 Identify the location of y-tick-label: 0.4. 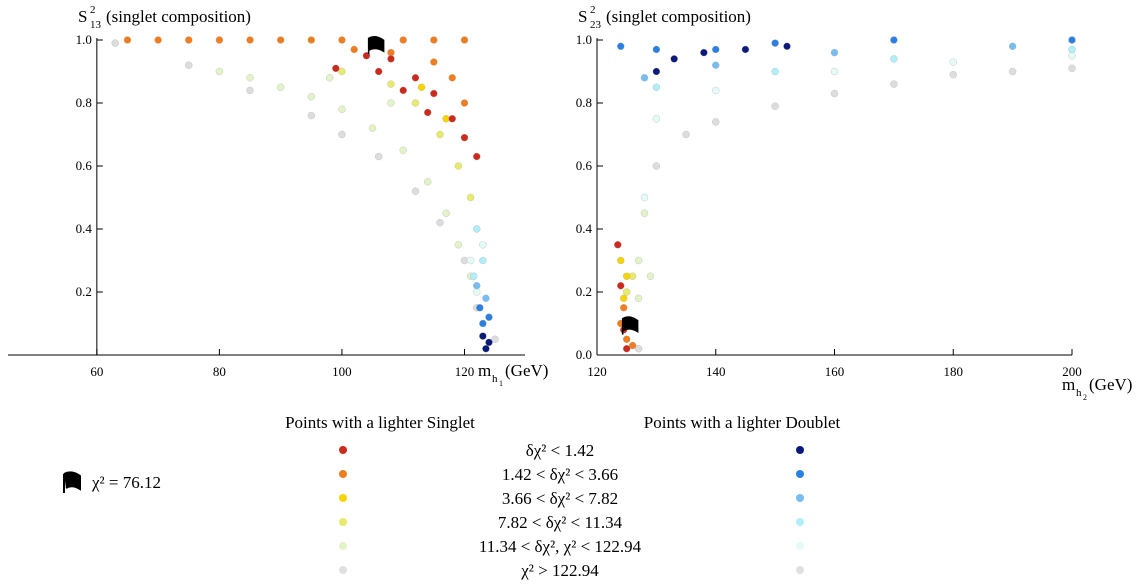
(84, 228).